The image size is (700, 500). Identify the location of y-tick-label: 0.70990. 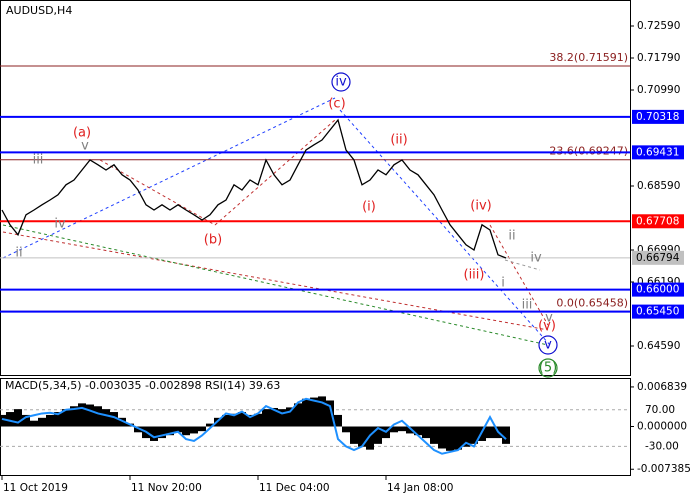
(658, 90).